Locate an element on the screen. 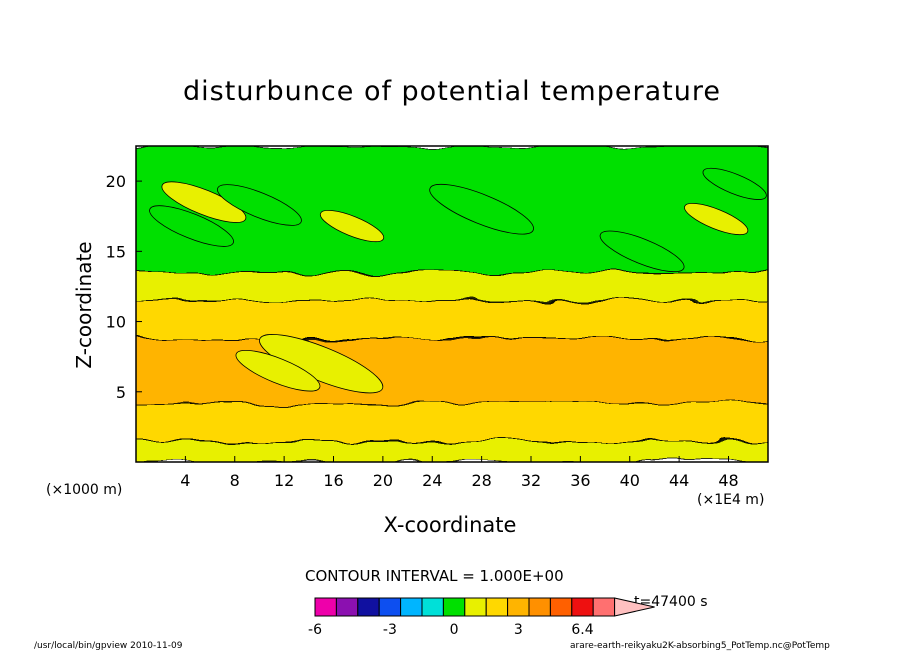  y-tick-label: 5 is located at coordinates (121, 392).